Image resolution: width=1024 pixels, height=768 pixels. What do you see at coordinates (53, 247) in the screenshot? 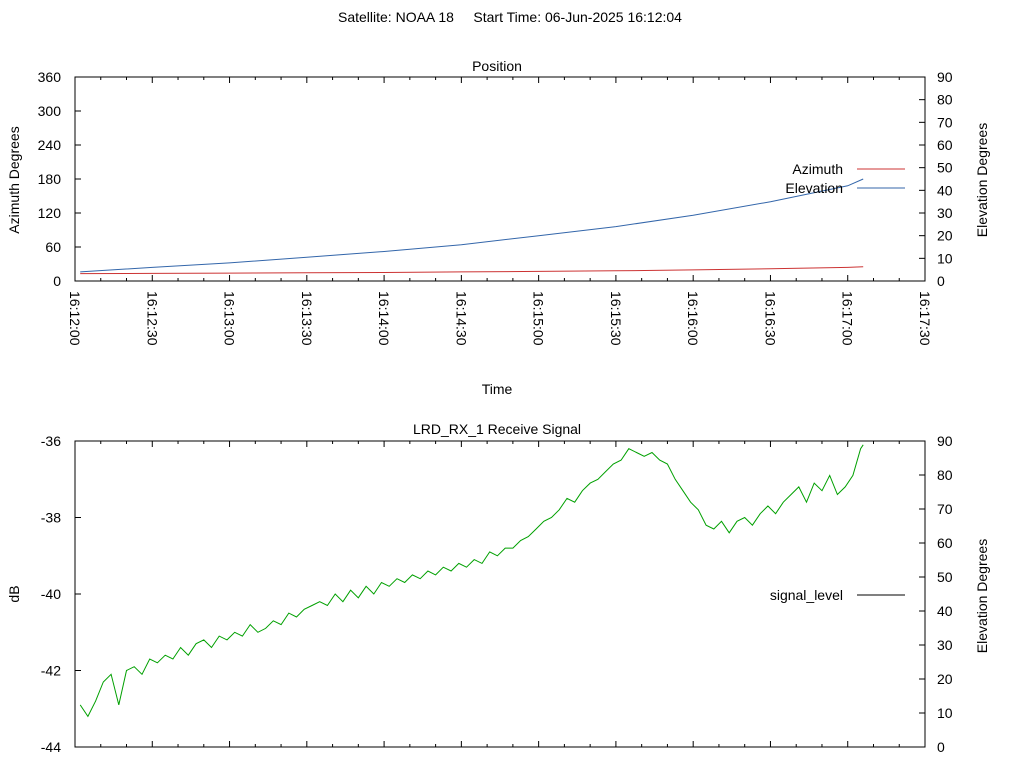
I see `y-tick-label: 60` at bounding box center [53, 247].